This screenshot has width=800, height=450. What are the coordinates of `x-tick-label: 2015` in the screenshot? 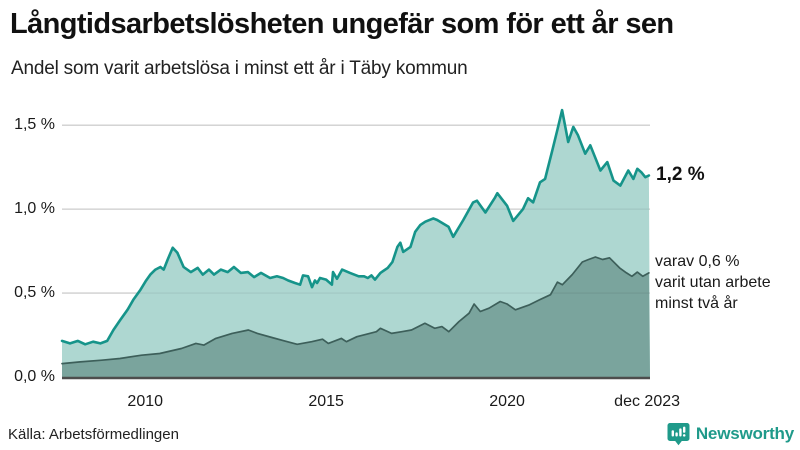 It's located at (326, 401).